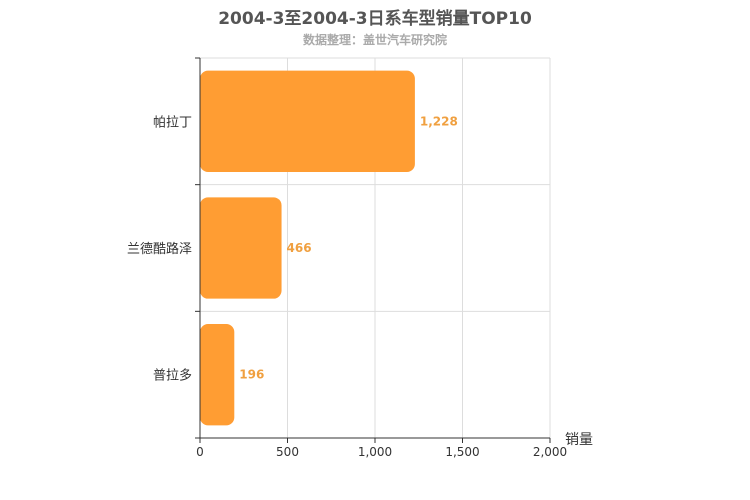 The image size is (750, 500). I want to click on bar-value-label: 196, so click(251, 375).